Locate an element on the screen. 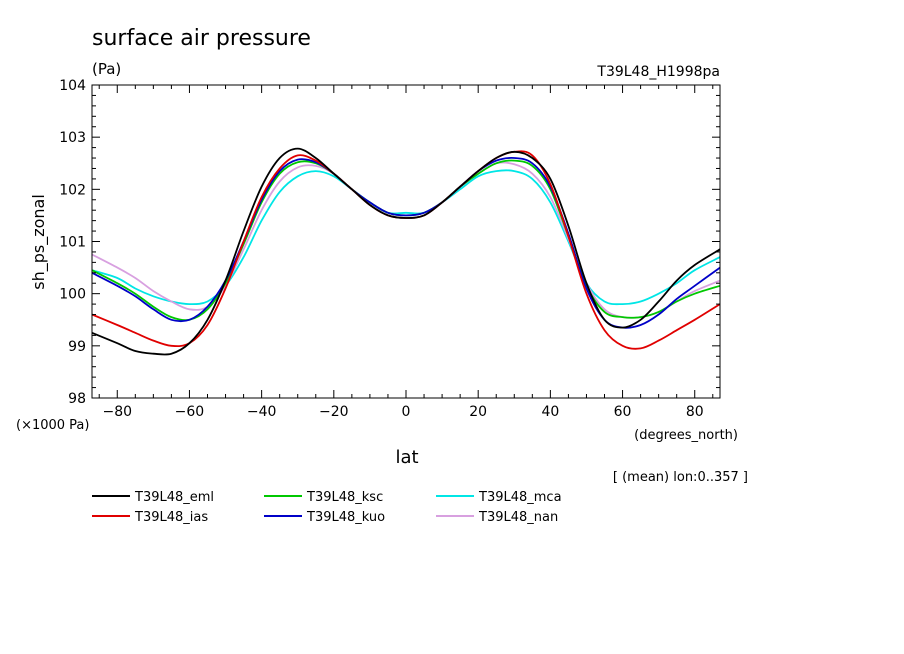 The width and height of the screenshot is (904, 654). legend-label: T39L48_eml is located at coordinates (174, 497).